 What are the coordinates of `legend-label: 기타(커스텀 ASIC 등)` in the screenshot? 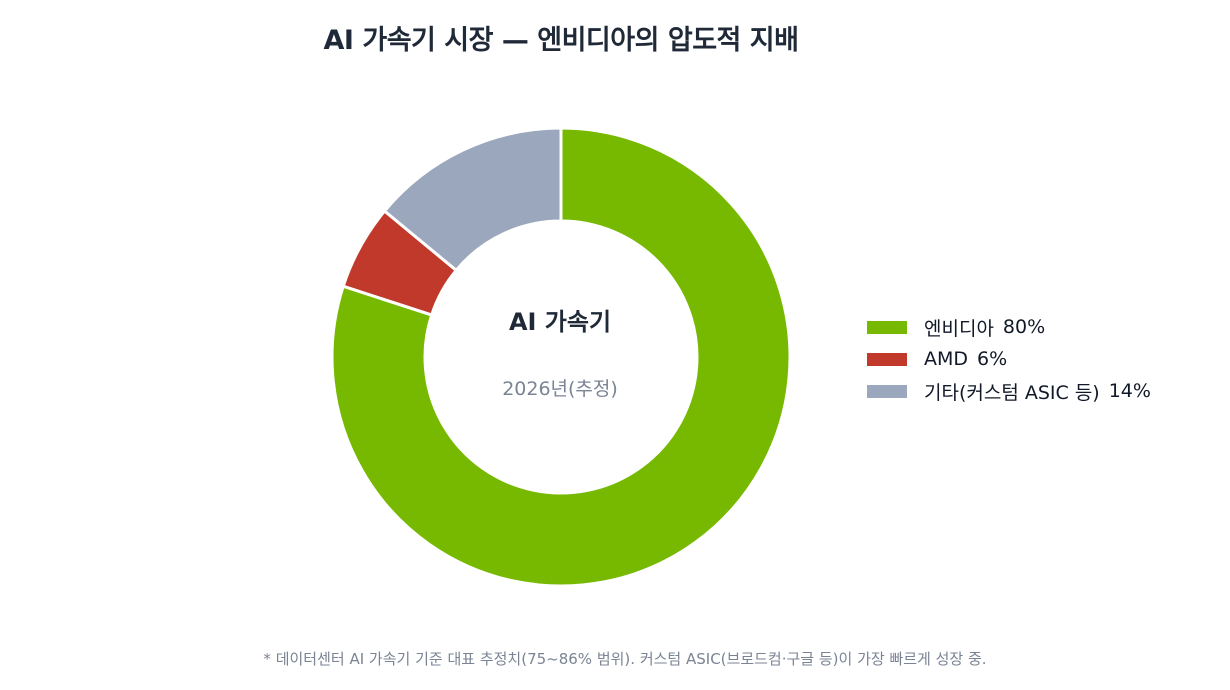 It's located at (1012, 392).